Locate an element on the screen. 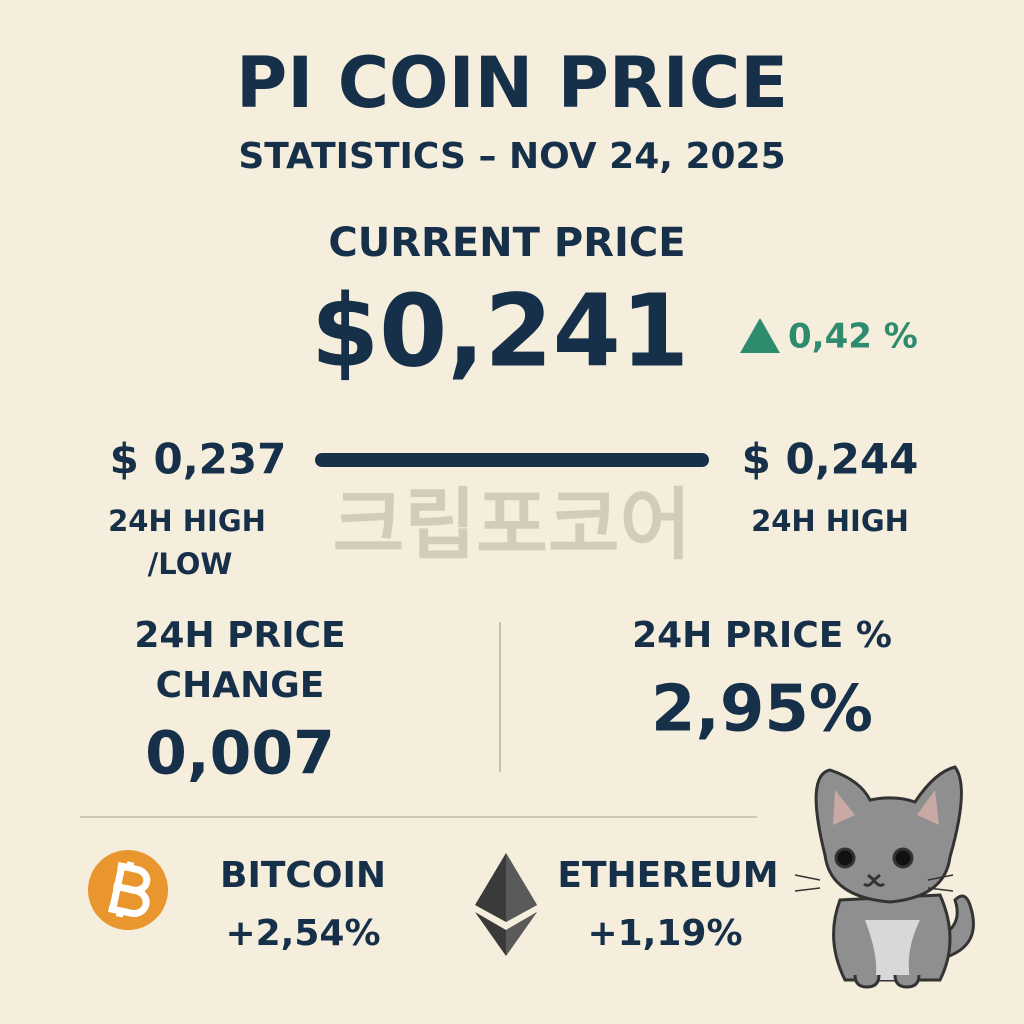  current-label: CURRENT PRICE is located at coordinates (506, 243).